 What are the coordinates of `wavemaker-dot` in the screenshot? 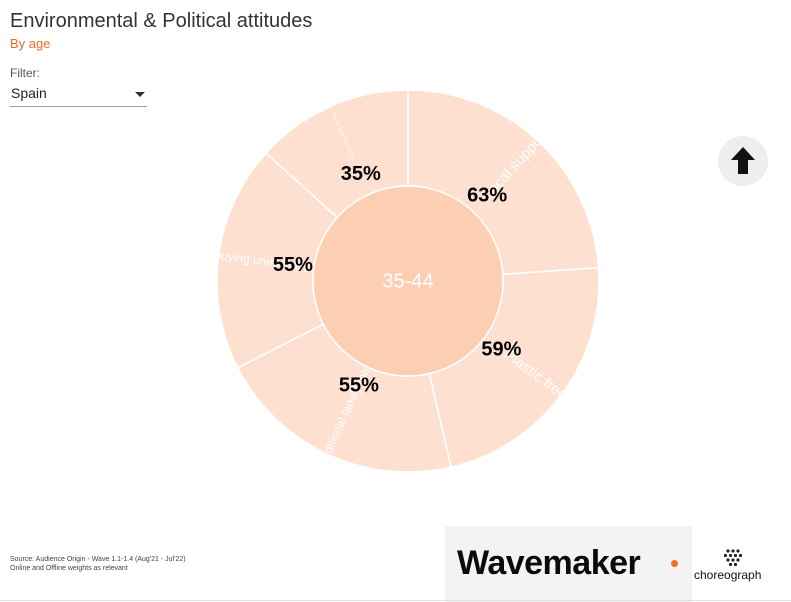 It's located at (674, 563).